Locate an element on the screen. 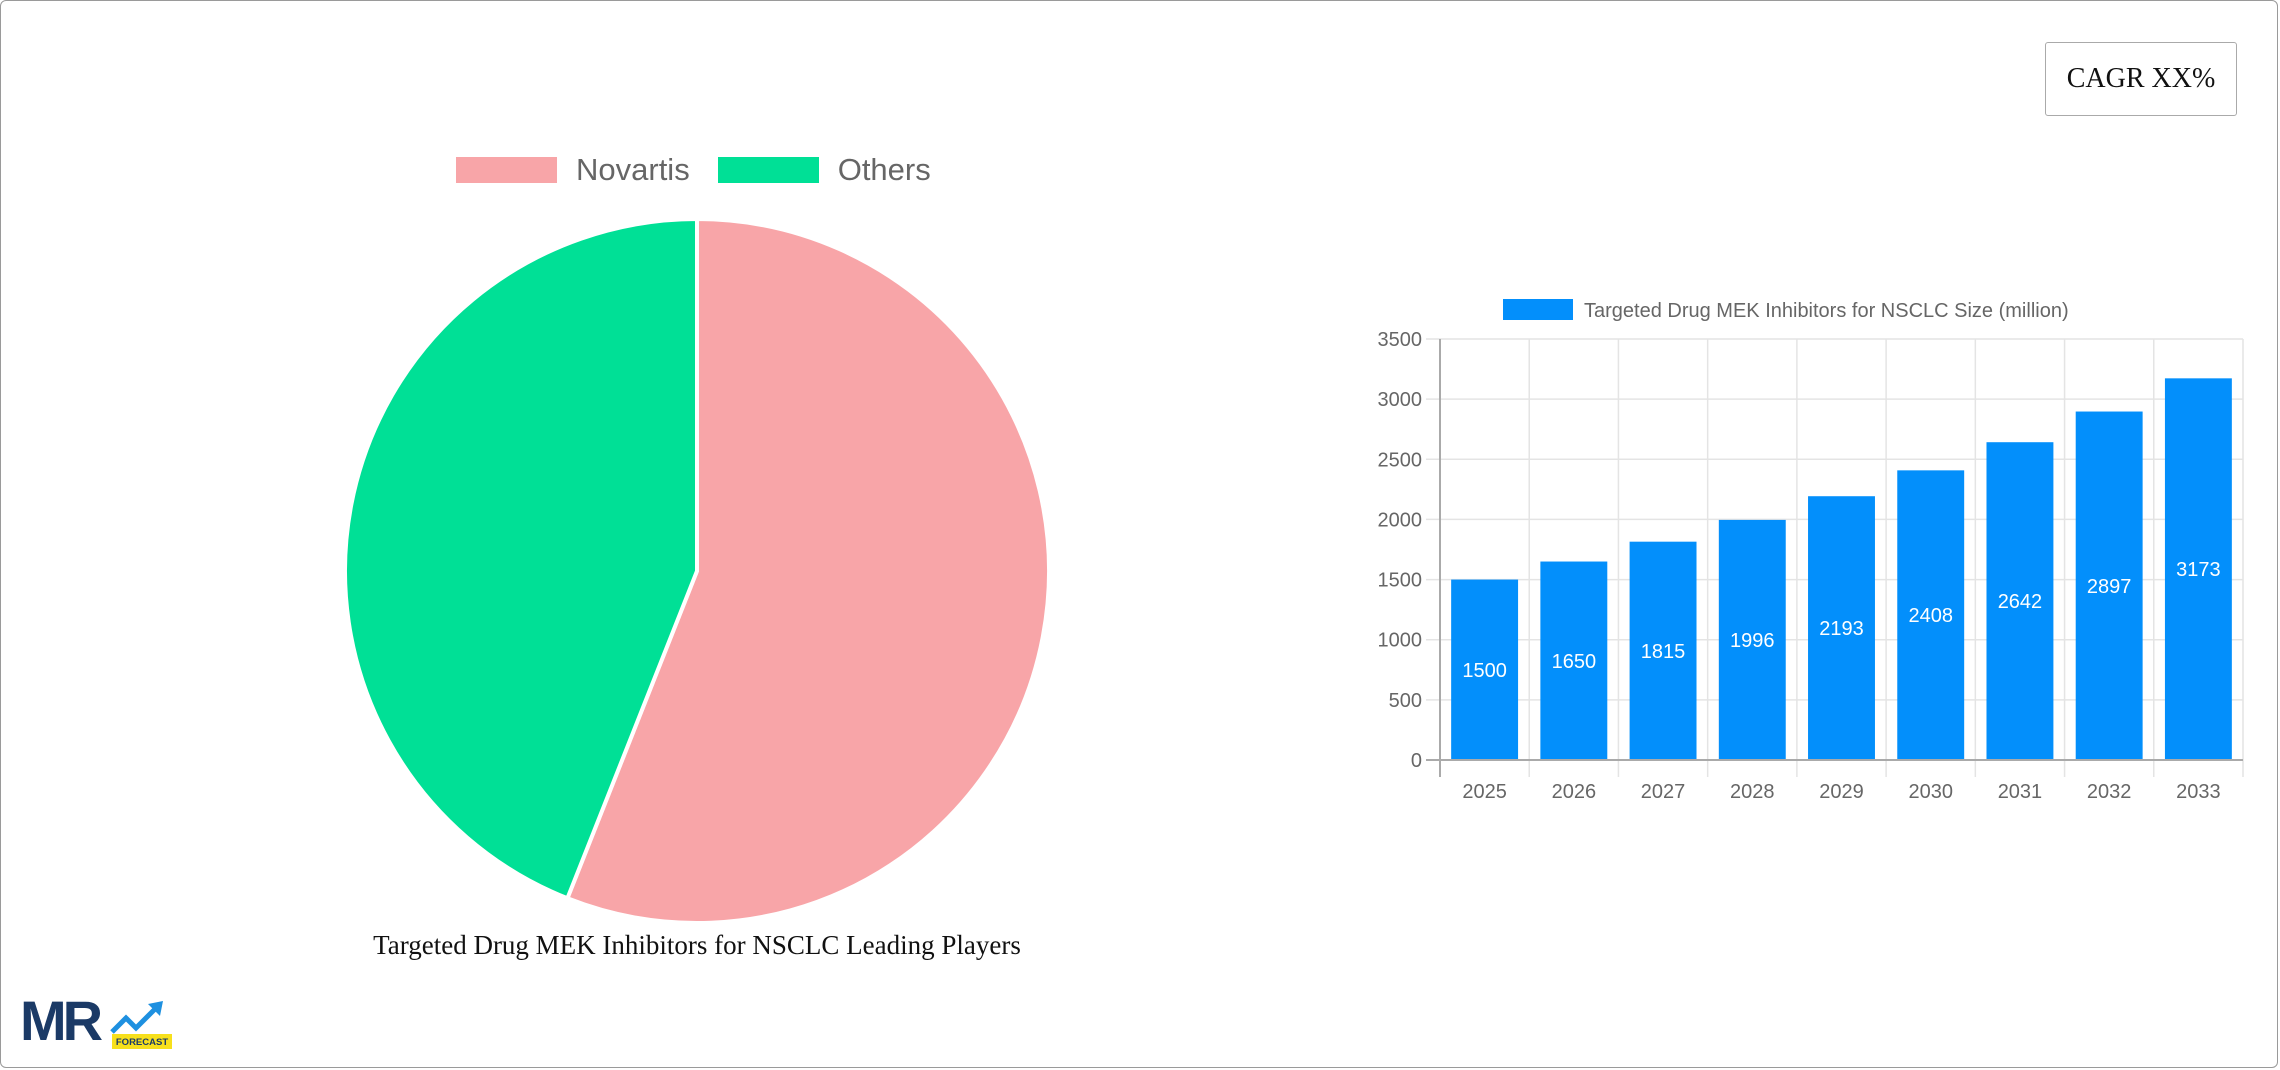  y-tick-label: 2500 is located at coordinates (1400, 460).